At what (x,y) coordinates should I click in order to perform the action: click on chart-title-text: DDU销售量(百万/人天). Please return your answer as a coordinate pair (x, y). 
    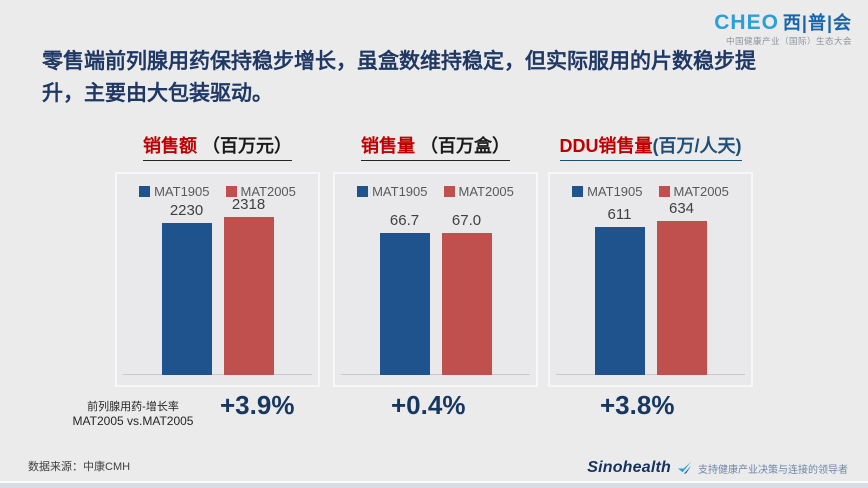
    Looking at the image, I should click on (650, 146).